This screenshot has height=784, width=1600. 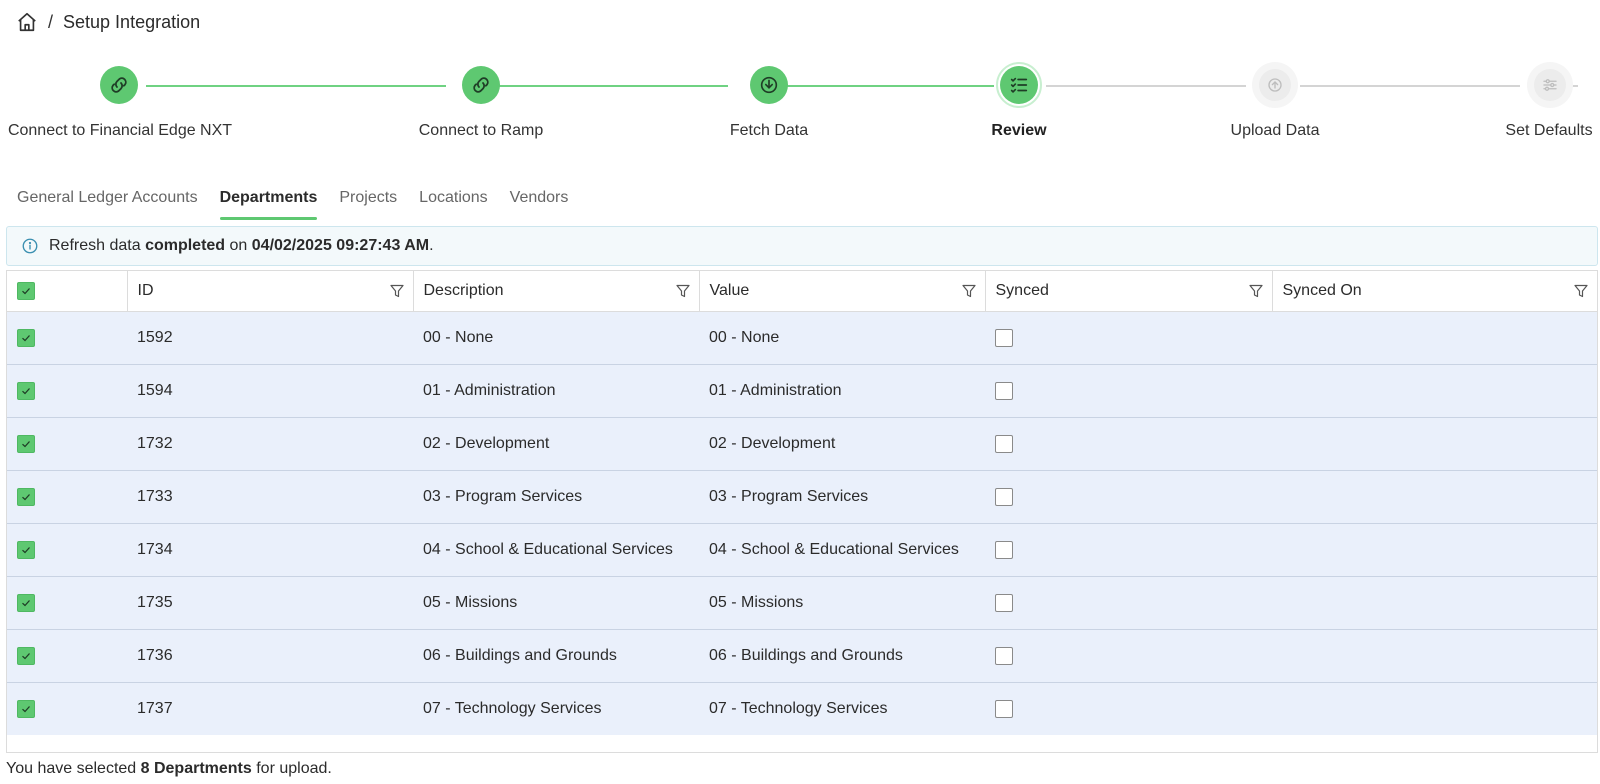 What do you see at coordinates (368, 197) in the screenshot?
I see `tab-projects: Projects` at bounding box center [368, 197].